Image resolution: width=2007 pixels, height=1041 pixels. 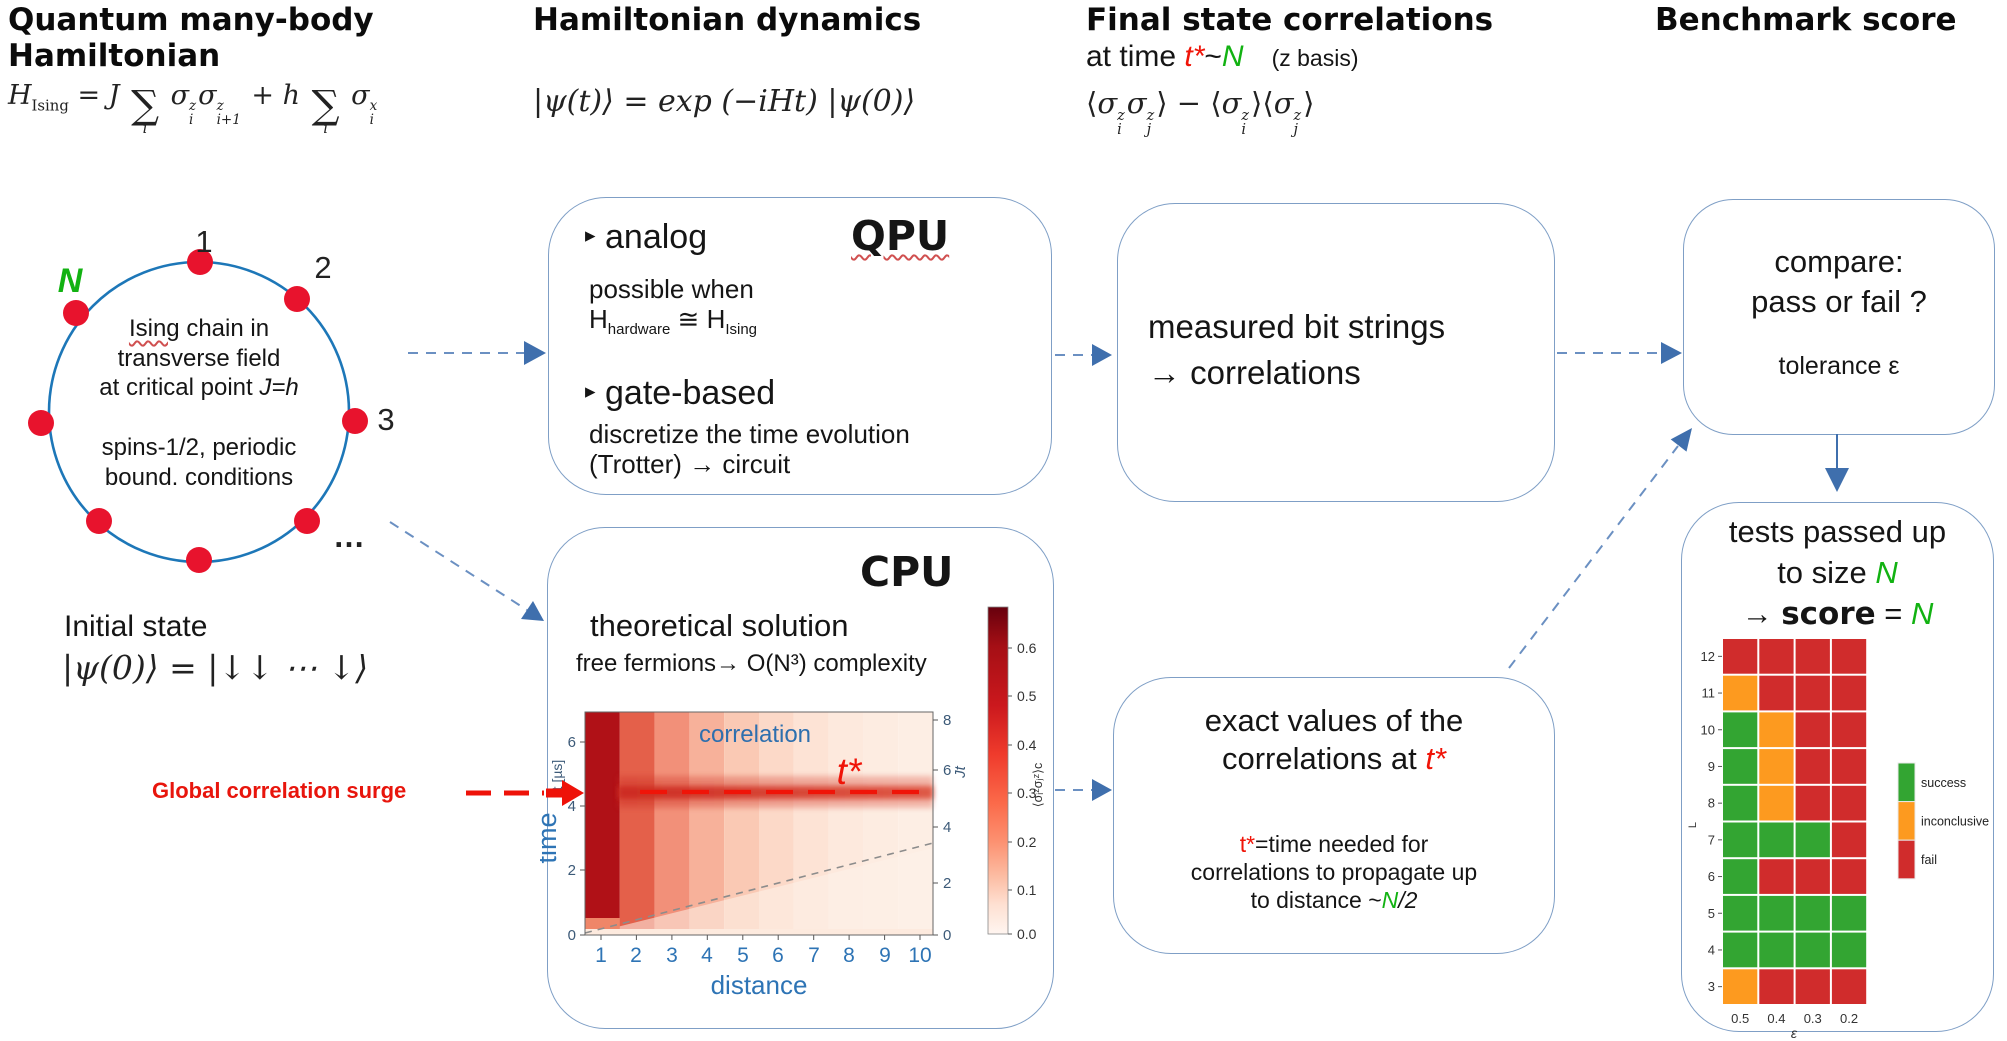 I want to click on grid-cell-11-0.3, so click(x=1812, y=693).